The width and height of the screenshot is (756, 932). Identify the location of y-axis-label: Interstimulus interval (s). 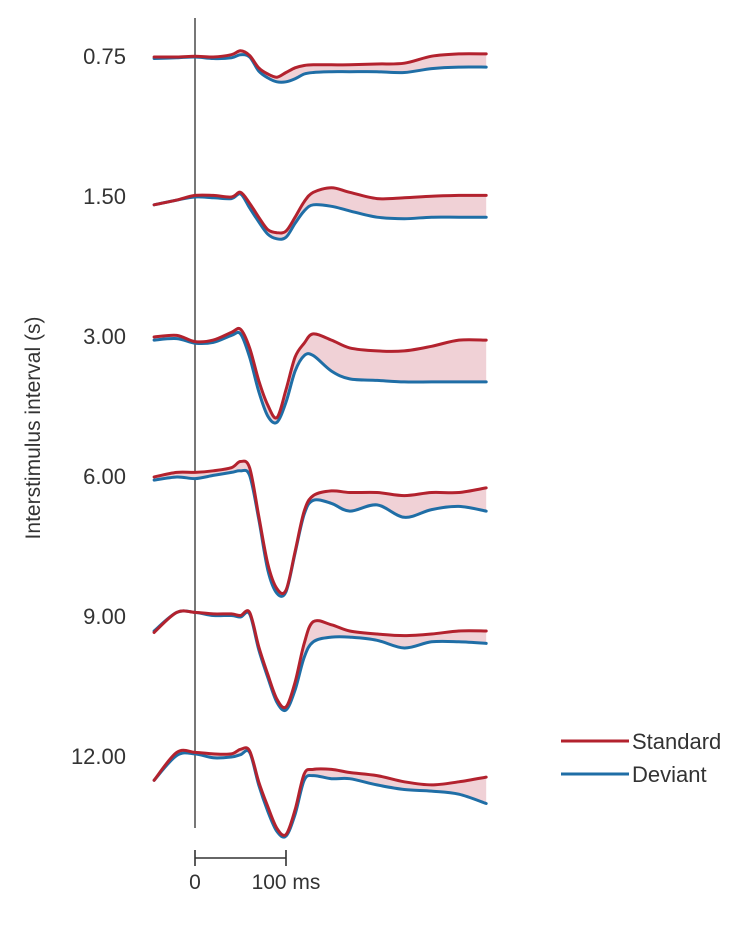
(33, 428).